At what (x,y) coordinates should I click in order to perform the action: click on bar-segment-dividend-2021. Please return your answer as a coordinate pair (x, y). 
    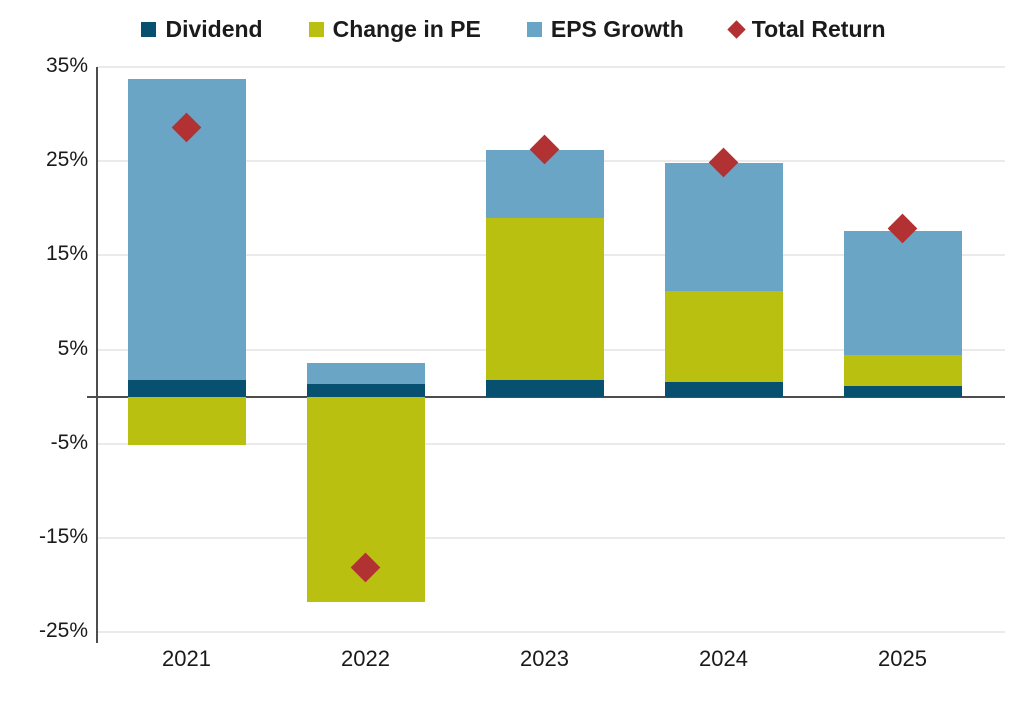
    Looking at the image, I should click on (186, 388).